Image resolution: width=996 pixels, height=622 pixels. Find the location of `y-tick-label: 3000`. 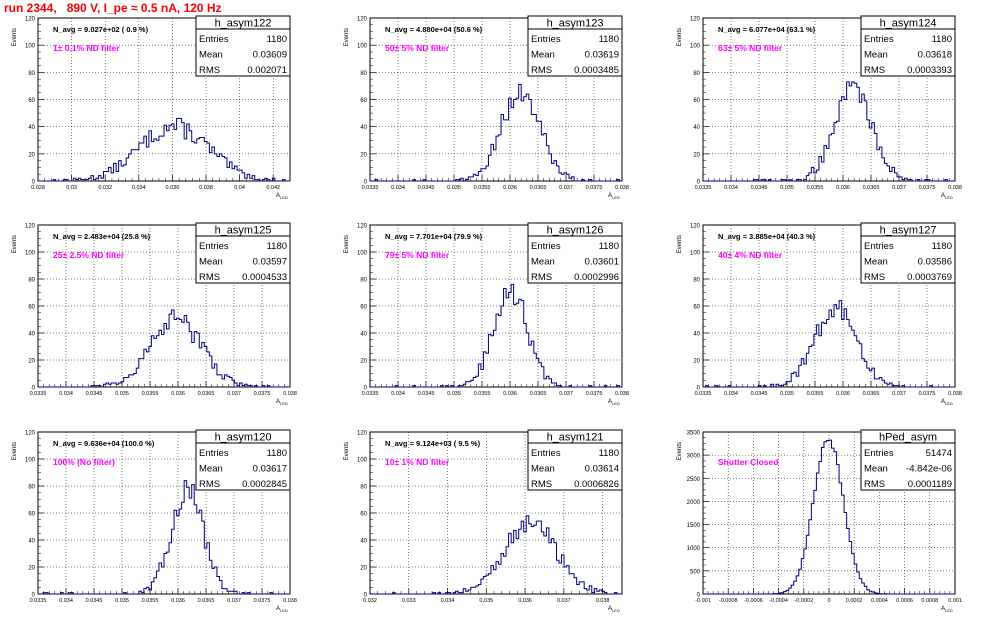

y-tick-label: 3000 is located at coordinates (694, 457).